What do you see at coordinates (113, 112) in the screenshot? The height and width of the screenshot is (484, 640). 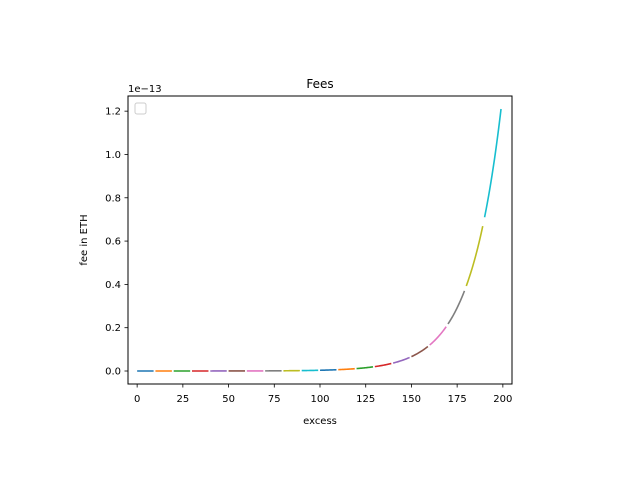 I see `y-tick-label: 1.2` at bounding box center [113, 112].